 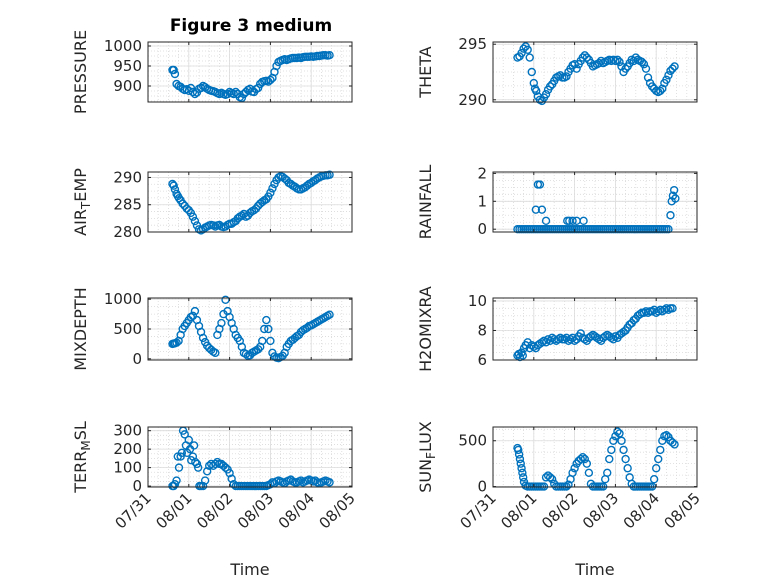 What do you see at coordinates (127, 468) in the screenshot?
I see `y-tick-label: 100` at bounding box center [127, 468].